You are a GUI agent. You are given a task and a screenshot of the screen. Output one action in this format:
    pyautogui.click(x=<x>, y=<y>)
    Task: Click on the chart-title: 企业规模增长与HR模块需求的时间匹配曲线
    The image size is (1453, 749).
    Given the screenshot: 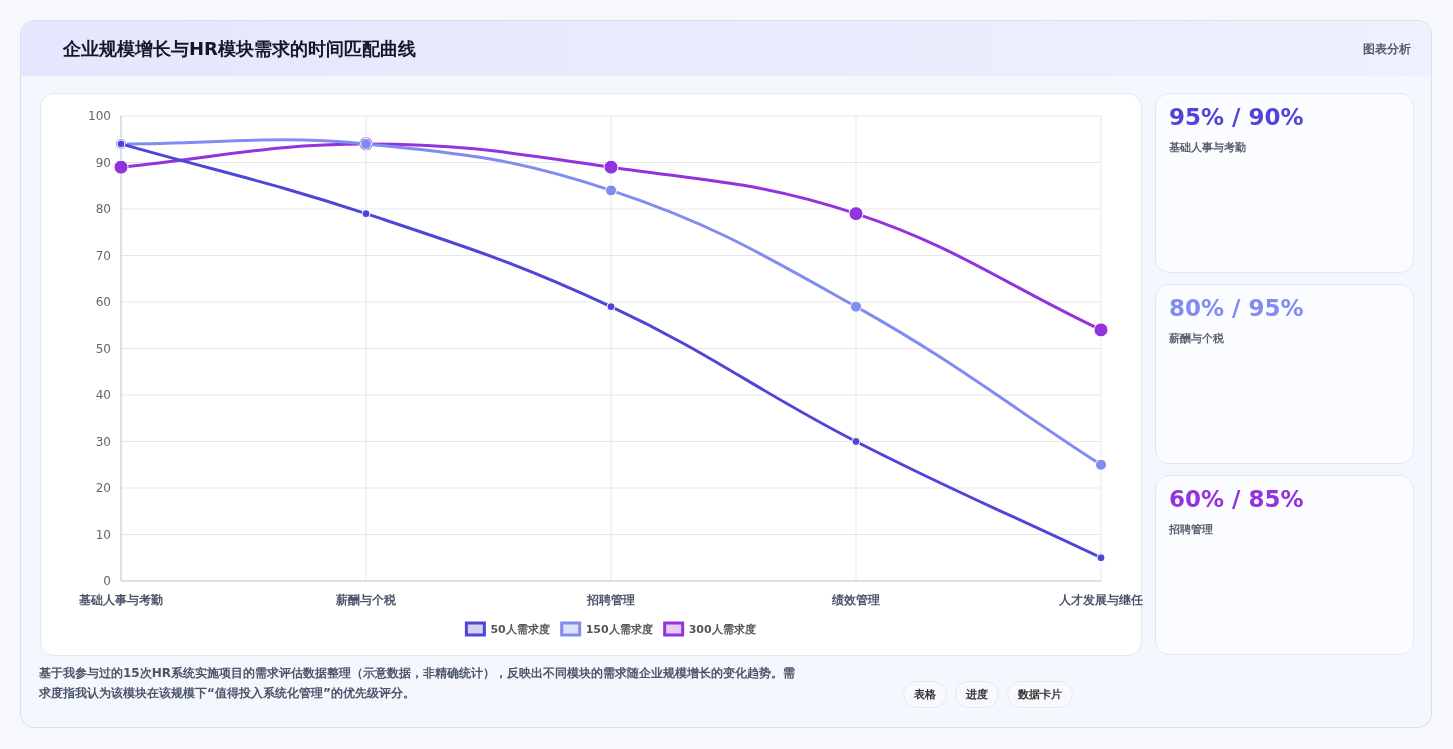 What is the action you would take?
    pyautogui.click(x=239, y=49)
    